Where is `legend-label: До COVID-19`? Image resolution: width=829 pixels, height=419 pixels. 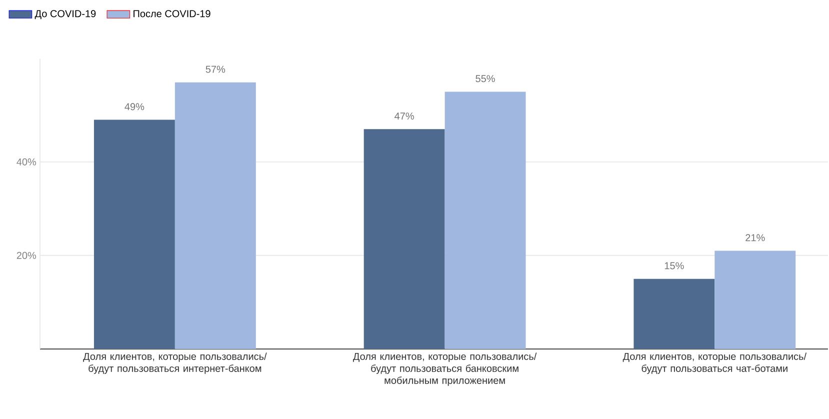 legend-label: До COVID-19 is located at coordinates (65, 15).